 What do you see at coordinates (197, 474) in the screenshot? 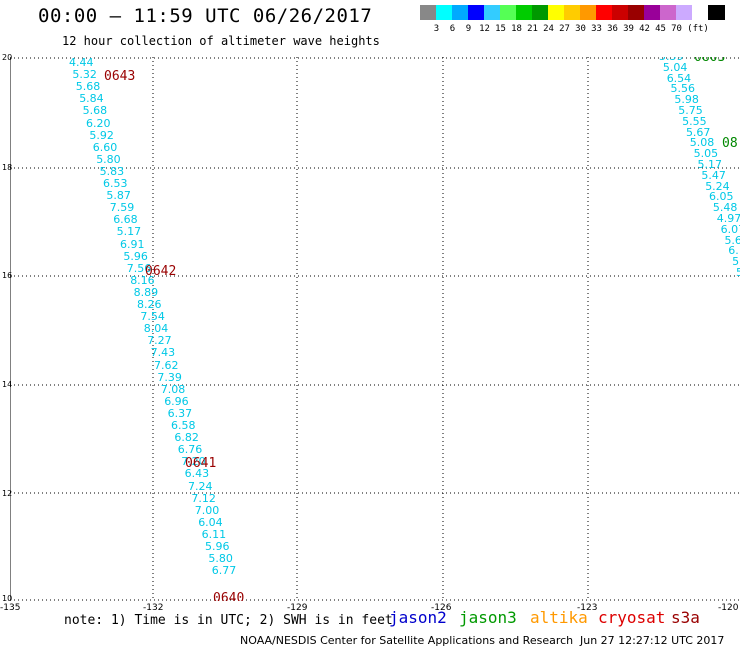
I see `swh-value: 6.43` at bounding box center [197, 474].